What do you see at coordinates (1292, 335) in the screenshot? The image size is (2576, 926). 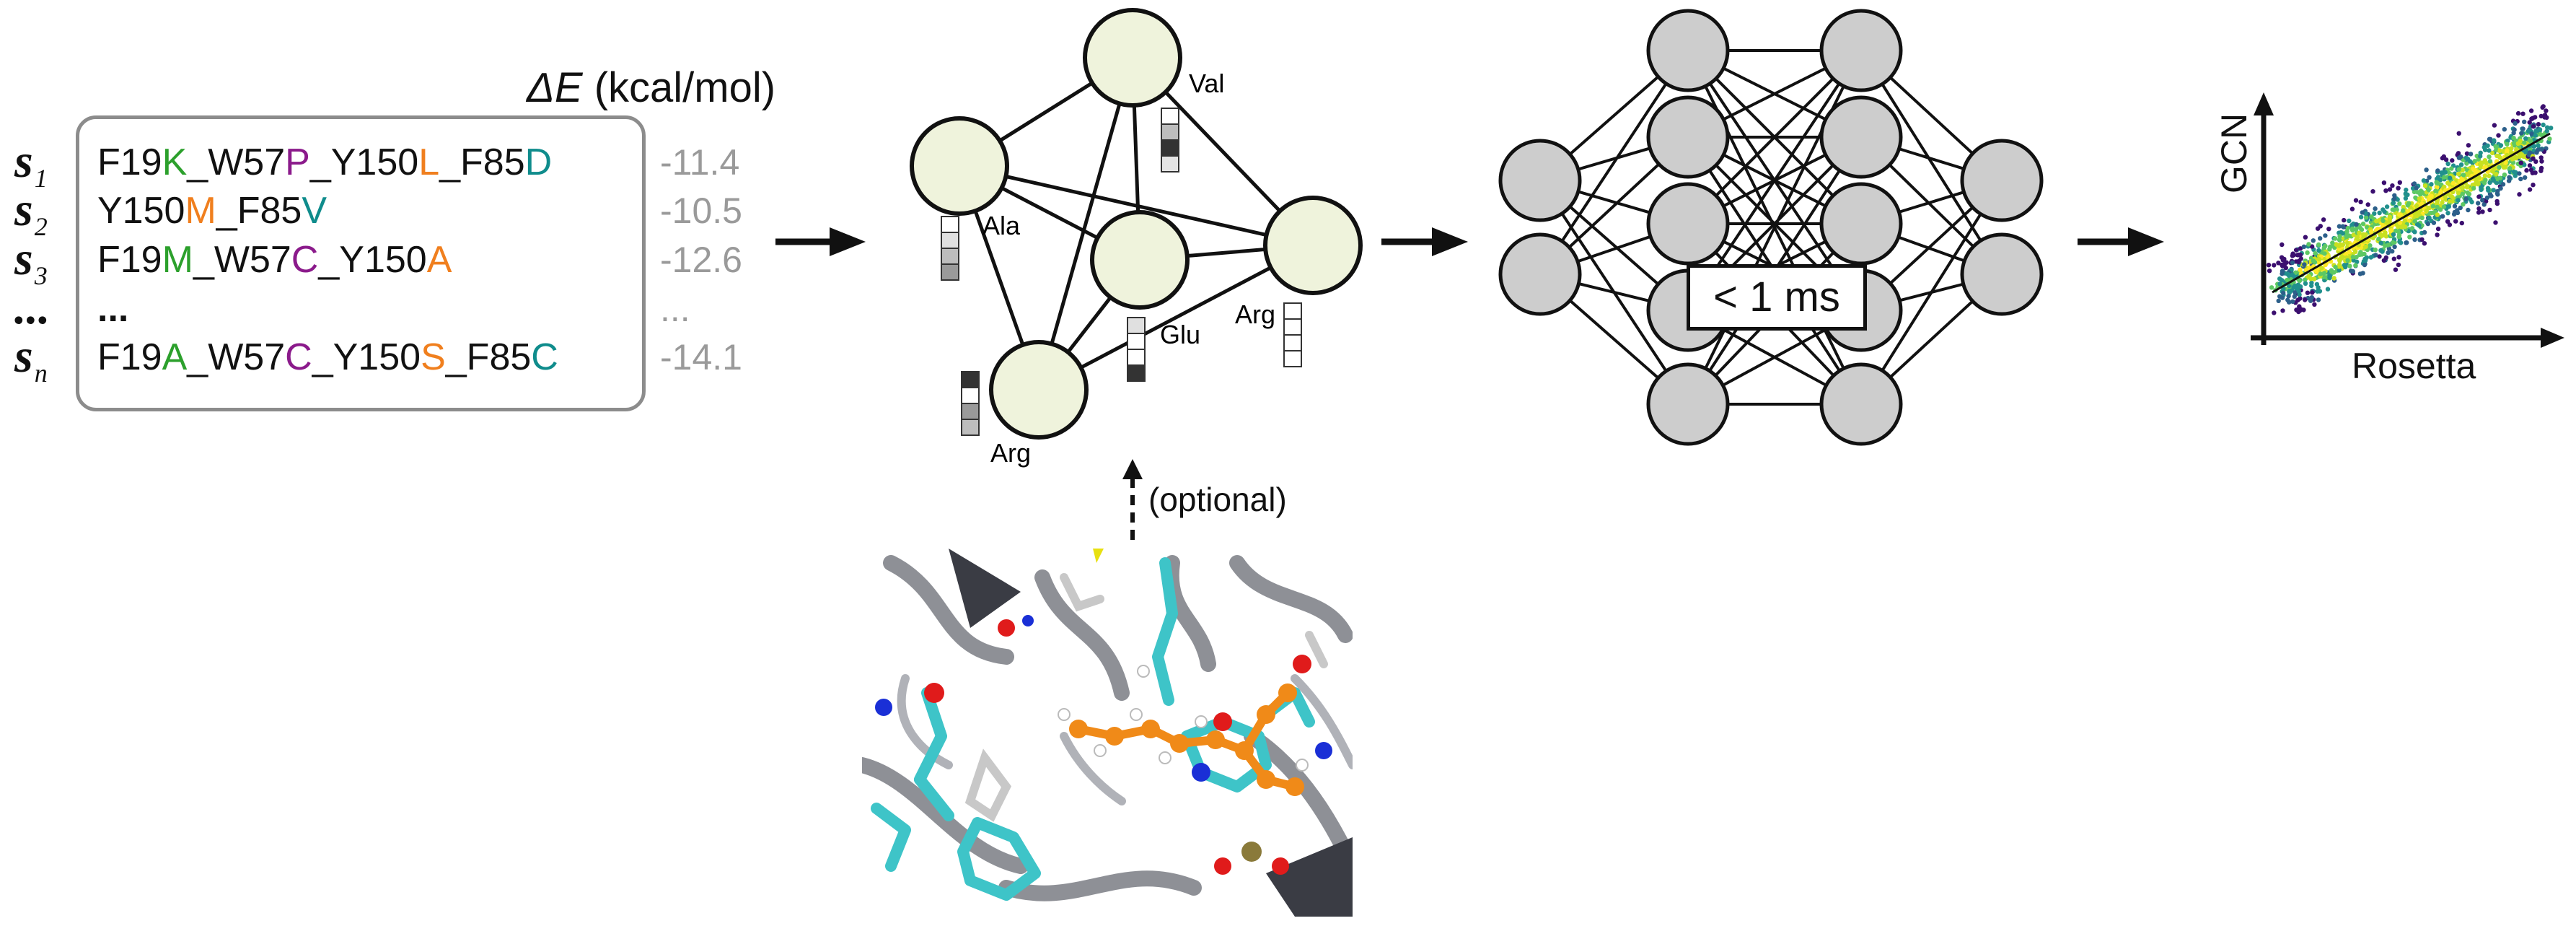 I see `feature-vector-arg-right` at bounding box center [1292, 335].